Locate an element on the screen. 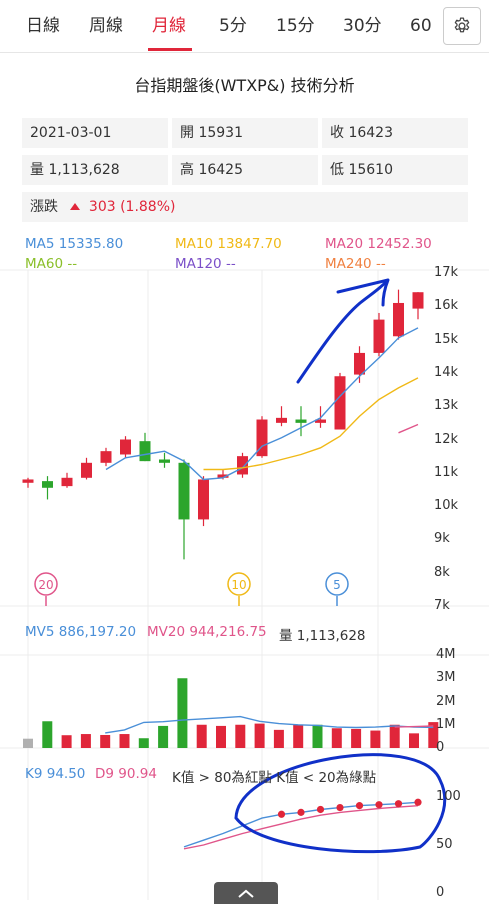  volume-legend: 量 1,113,628 is located at coordinates (322, 636).